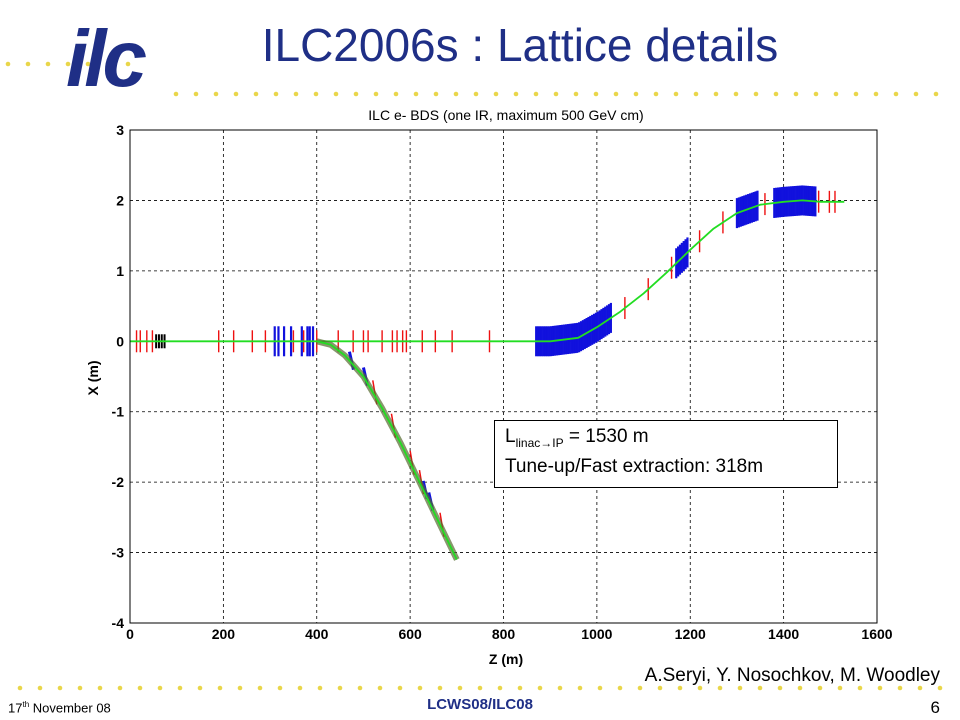 Image resolution: width=960 pixels, height=720 pixels. I want to click on decorative-dot-row-bottom, so click(480, 688).